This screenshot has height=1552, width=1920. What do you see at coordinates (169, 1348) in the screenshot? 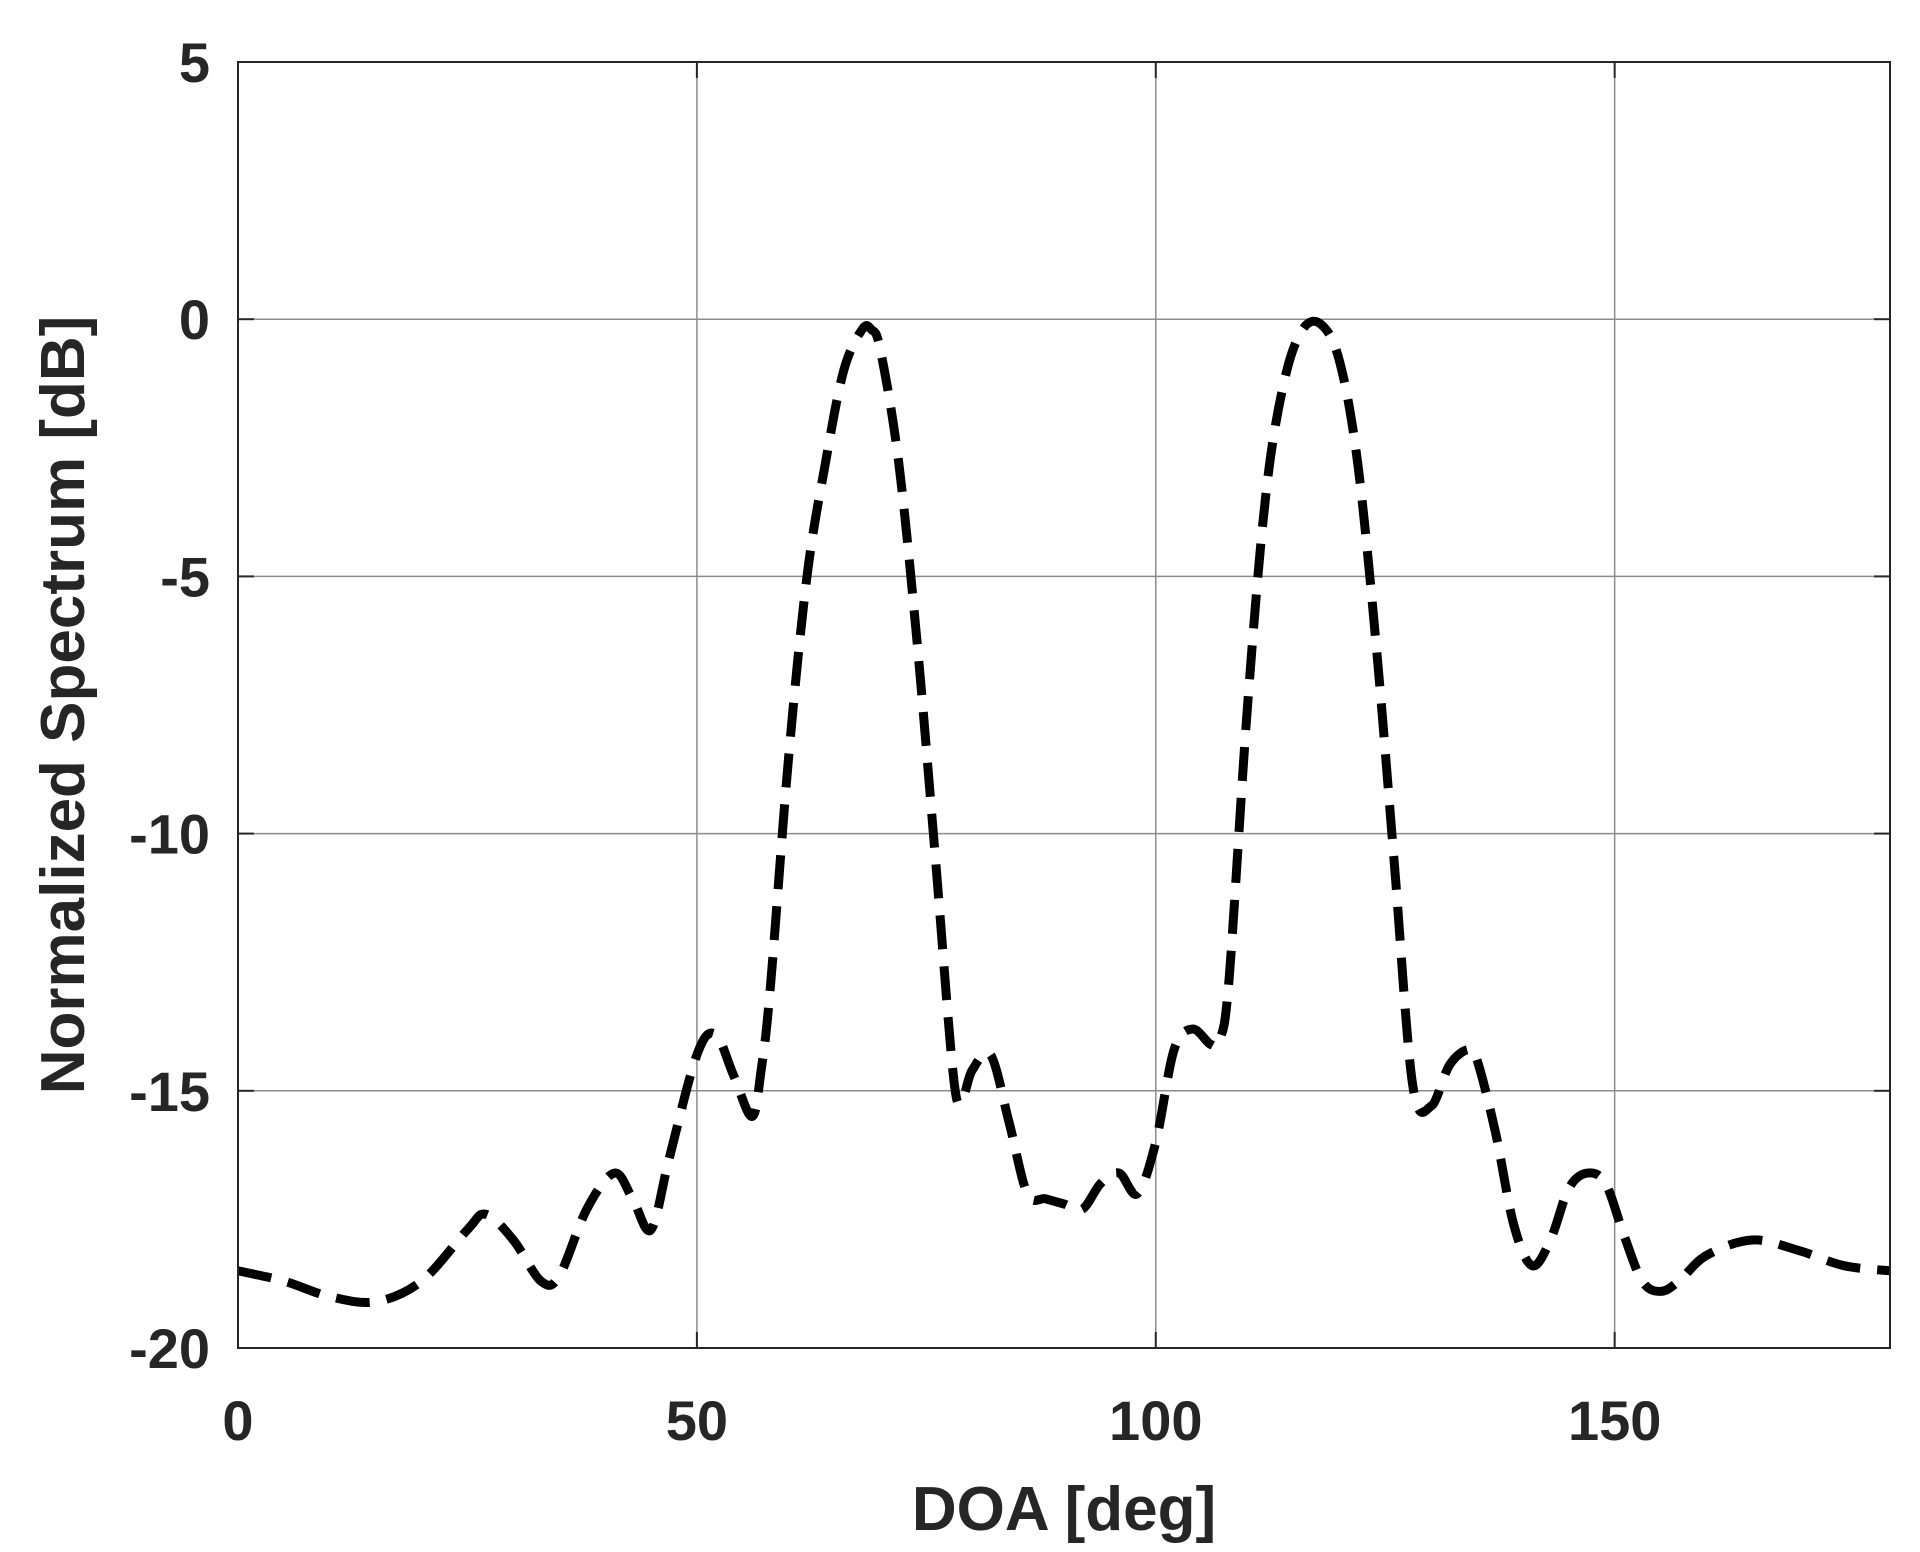
I see `y-tick-label: -20` at bounding box center [169, 1348].